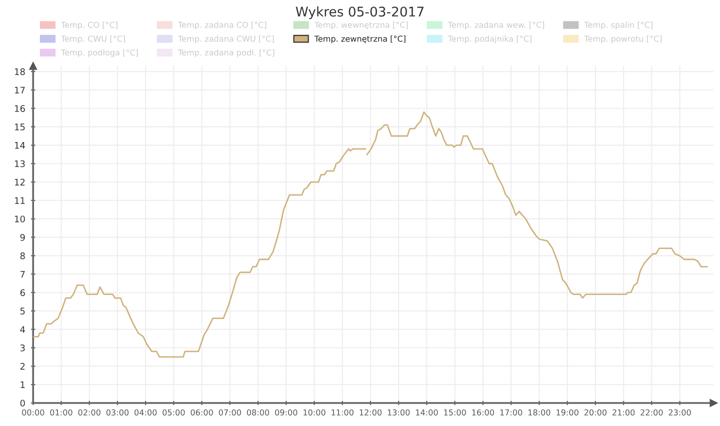  What do you see at coordinates (22, 237) in the screenshot?
I see `y-tick-label: 9` at bounding box center [22, 237].